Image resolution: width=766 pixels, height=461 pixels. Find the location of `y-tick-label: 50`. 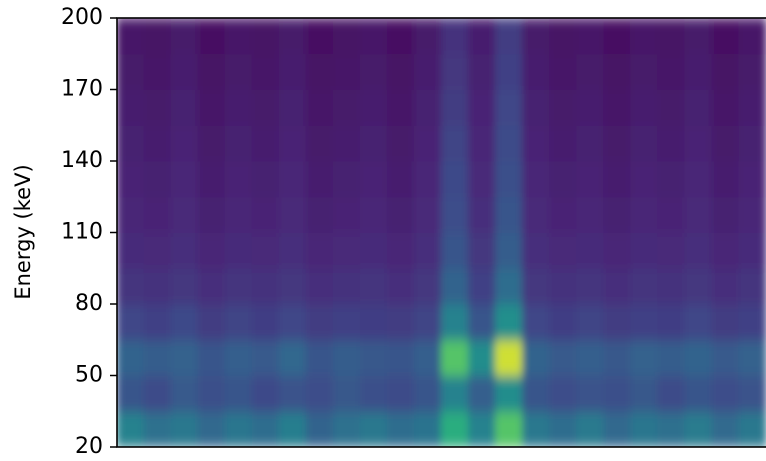

y-tick-label: 50 is located at coordinates (89, 375).